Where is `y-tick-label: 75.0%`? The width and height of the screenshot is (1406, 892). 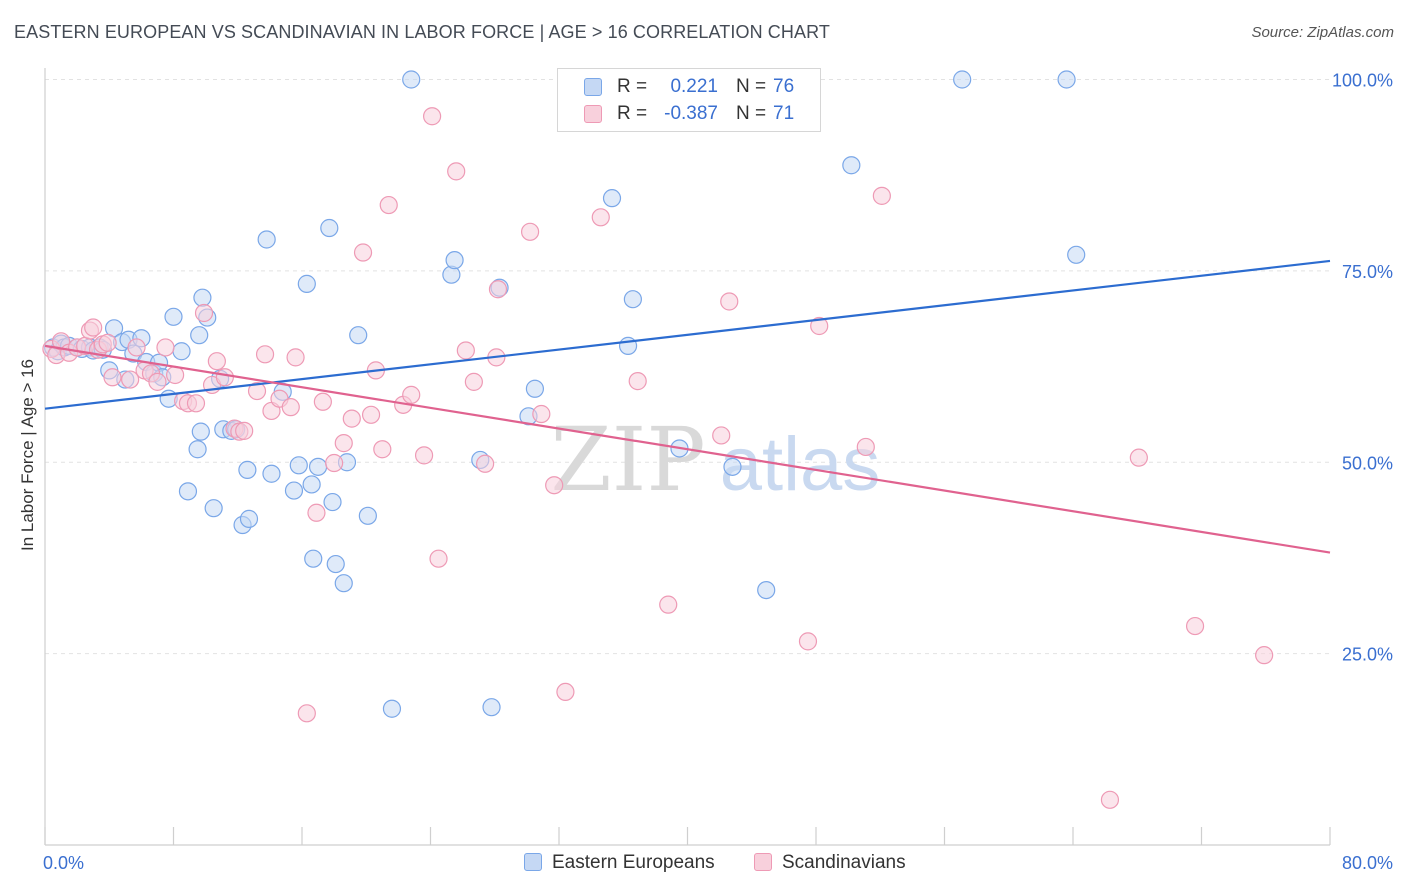 y-tick-label: 75.0% is located at coordinates (1367, 272).